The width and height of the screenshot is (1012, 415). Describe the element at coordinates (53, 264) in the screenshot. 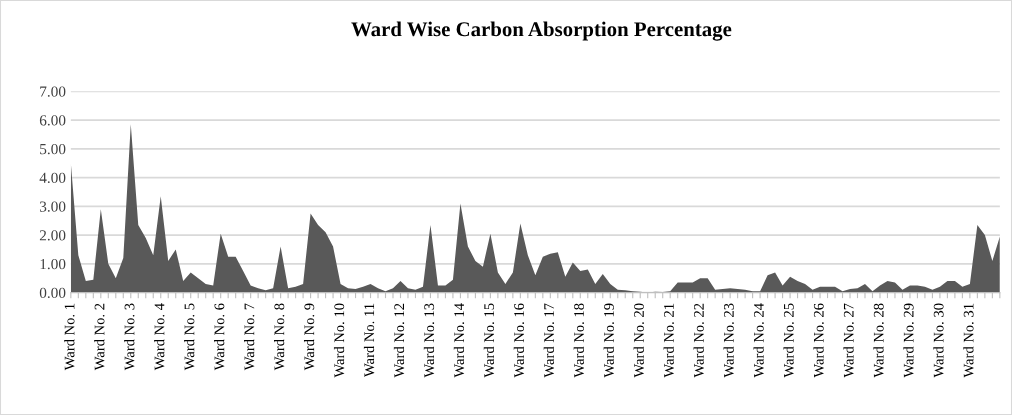

I see `y-tick-label: 1.00` at that location.